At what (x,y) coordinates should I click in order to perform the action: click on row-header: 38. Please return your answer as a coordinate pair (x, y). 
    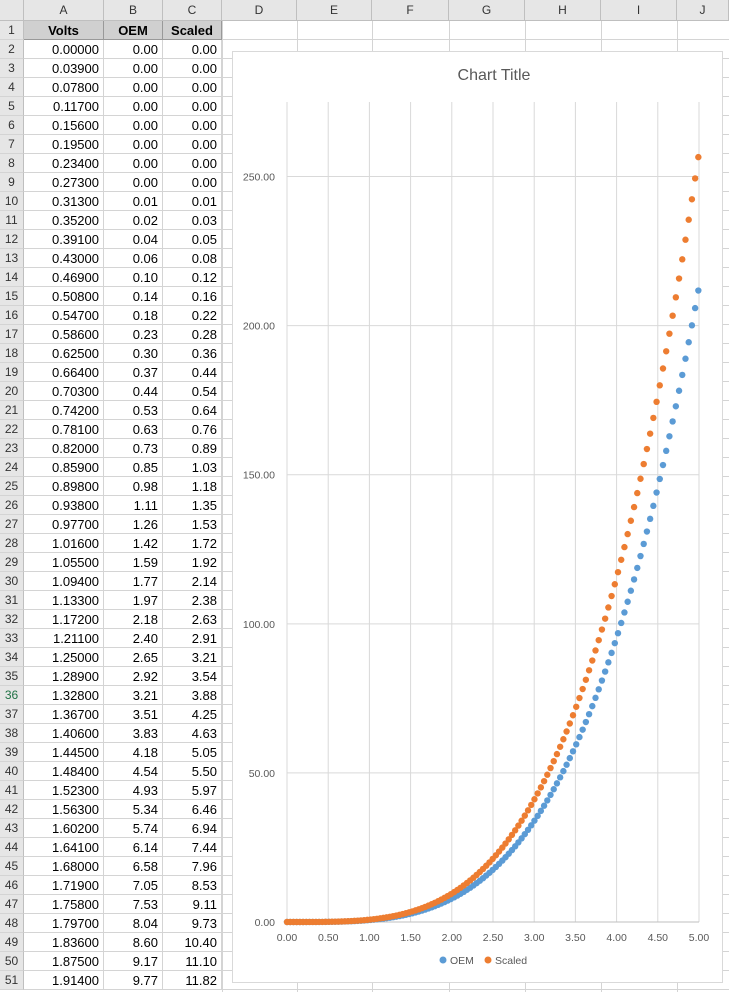
    Looking at the image, I should click on (12, 733).